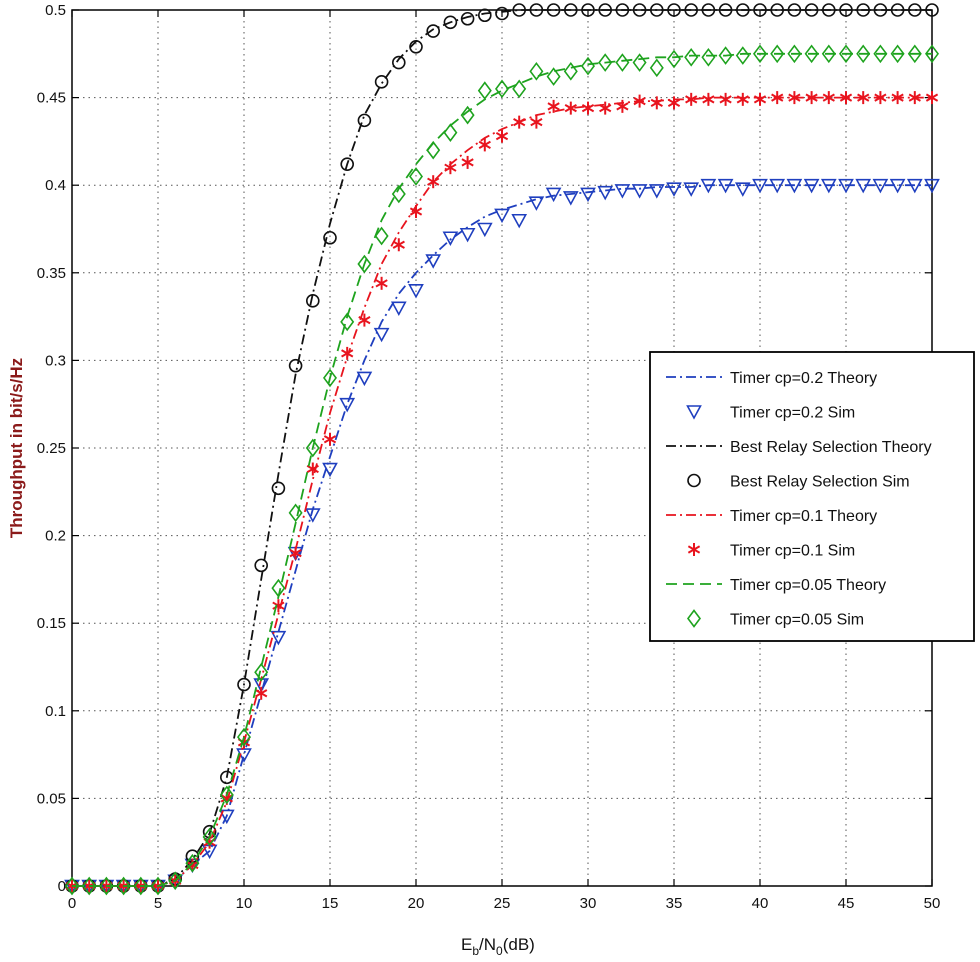 This screenshot has width=980, height=962. I want to click on x-tick-label: 10, so click(244, 903).